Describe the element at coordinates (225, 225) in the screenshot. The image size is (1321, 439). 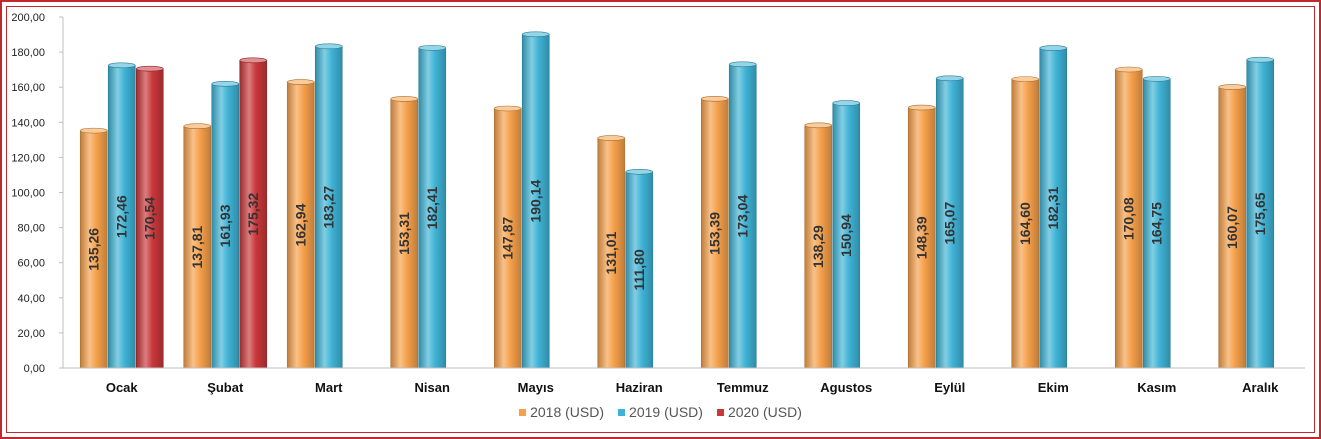
I see `data-label: 161,93` at that location.